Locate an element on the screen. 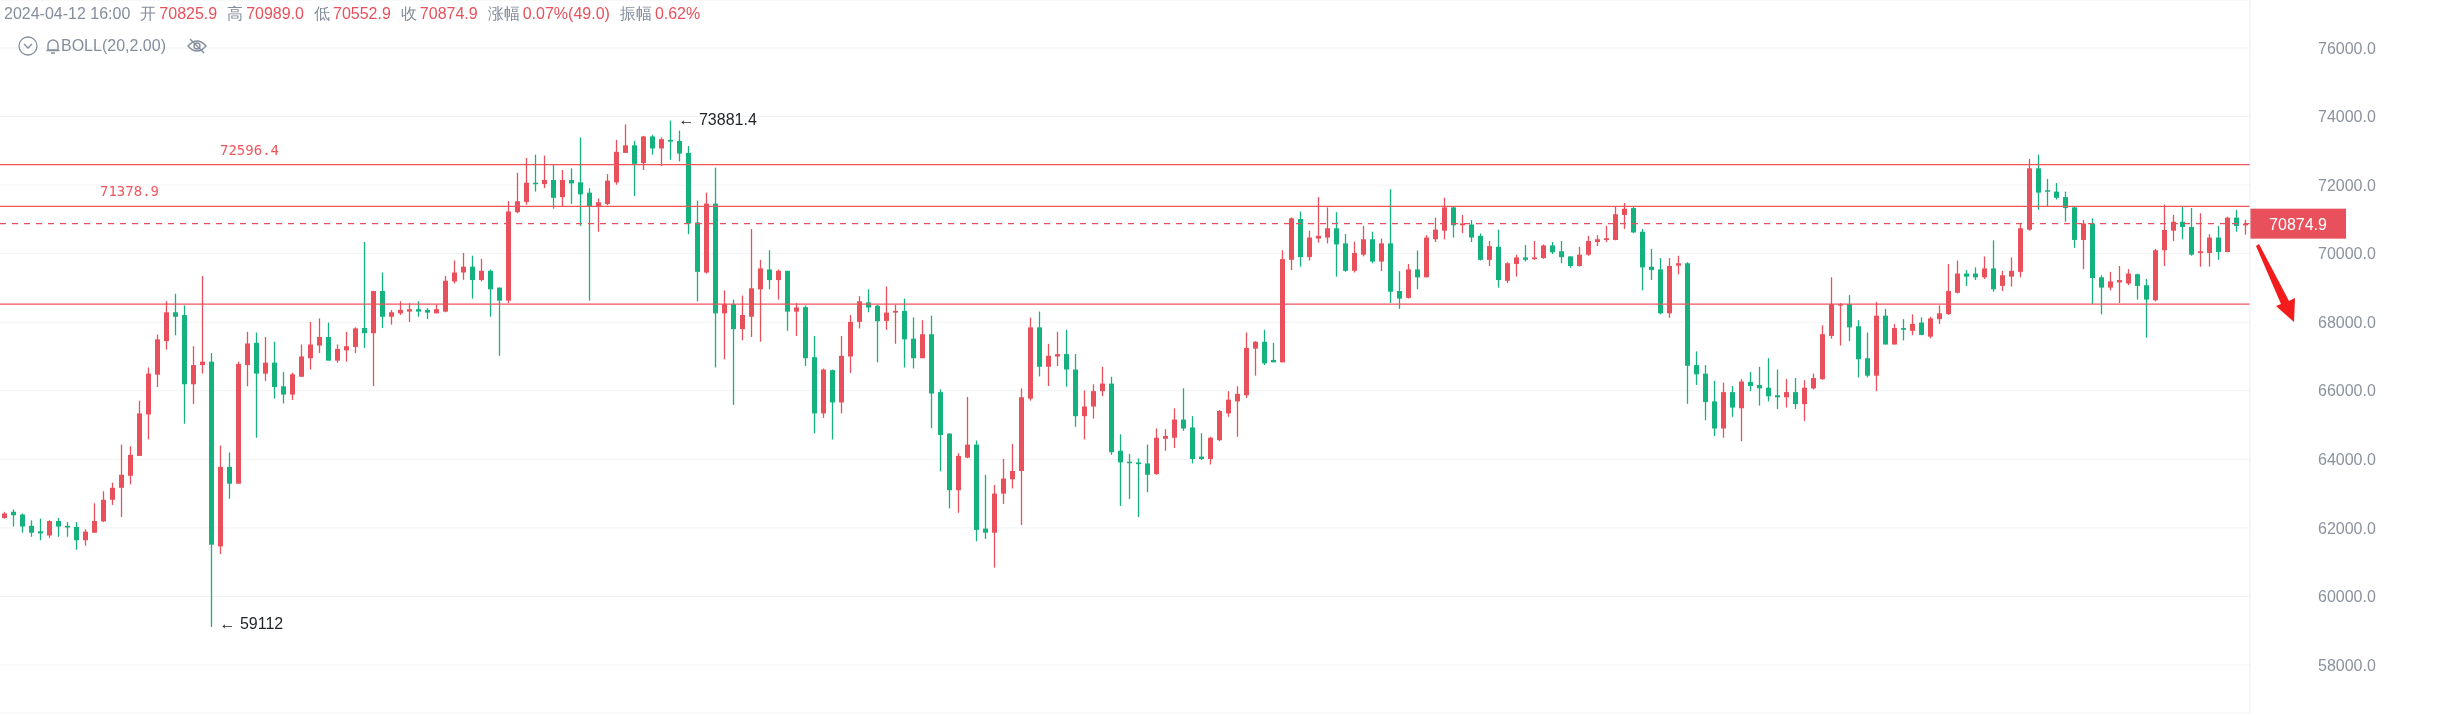 The width and height of the screenshot is (2437, 715). y-tick-label: 70000.0 is located at coordinates (2347, 254).